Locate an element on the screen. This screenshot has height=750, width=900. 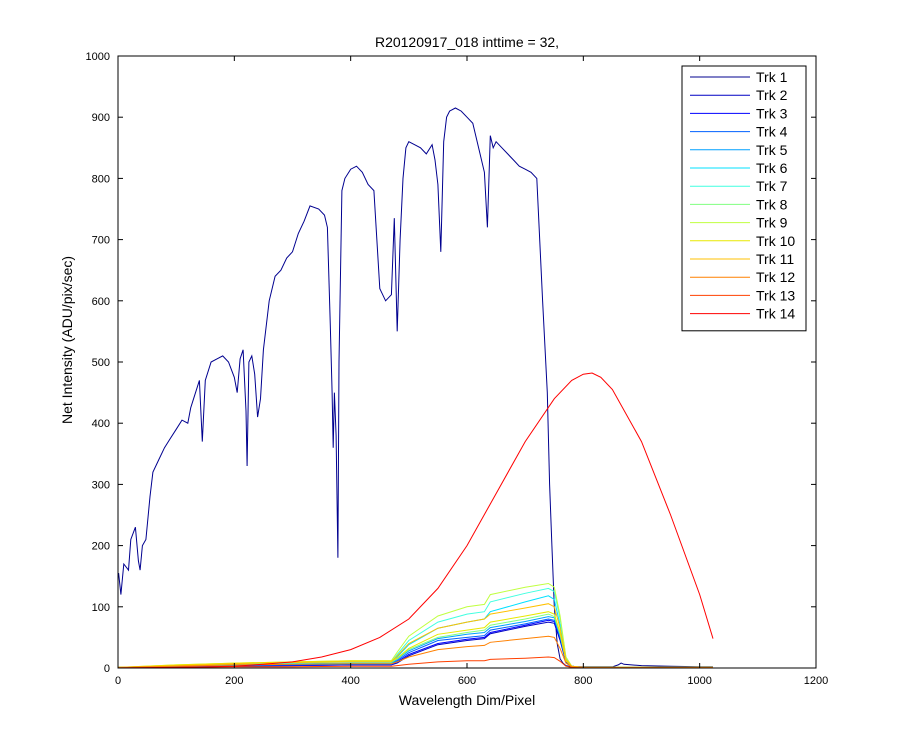
y-tick-label: 600 is located at coordinates (101, 302).